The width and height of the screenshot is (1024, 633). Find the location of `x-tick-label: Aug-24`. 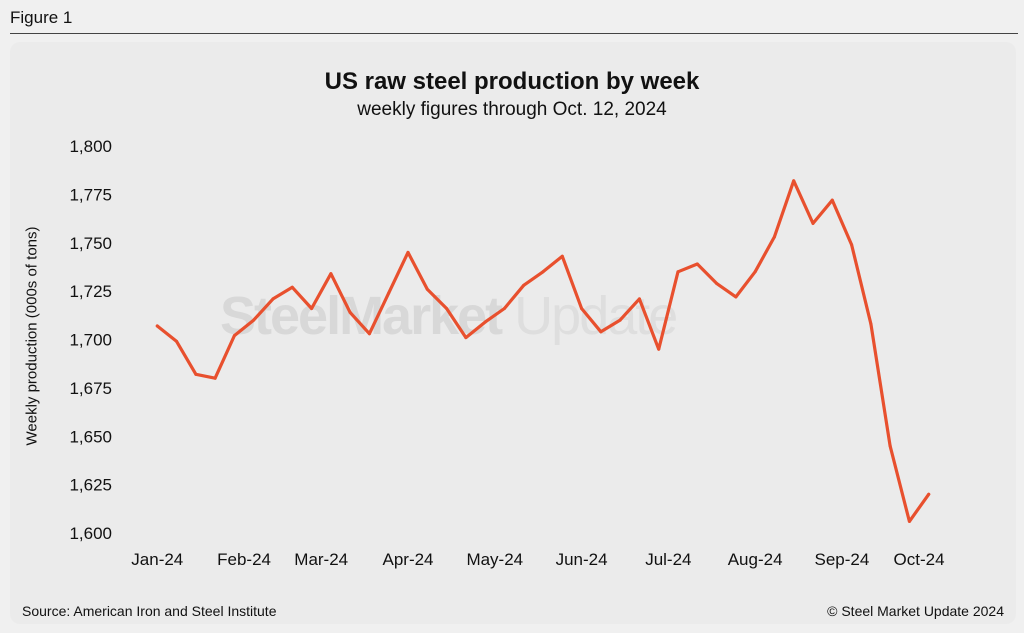

x-tick-label: Aug-24 is located at coordinates (755, 559).